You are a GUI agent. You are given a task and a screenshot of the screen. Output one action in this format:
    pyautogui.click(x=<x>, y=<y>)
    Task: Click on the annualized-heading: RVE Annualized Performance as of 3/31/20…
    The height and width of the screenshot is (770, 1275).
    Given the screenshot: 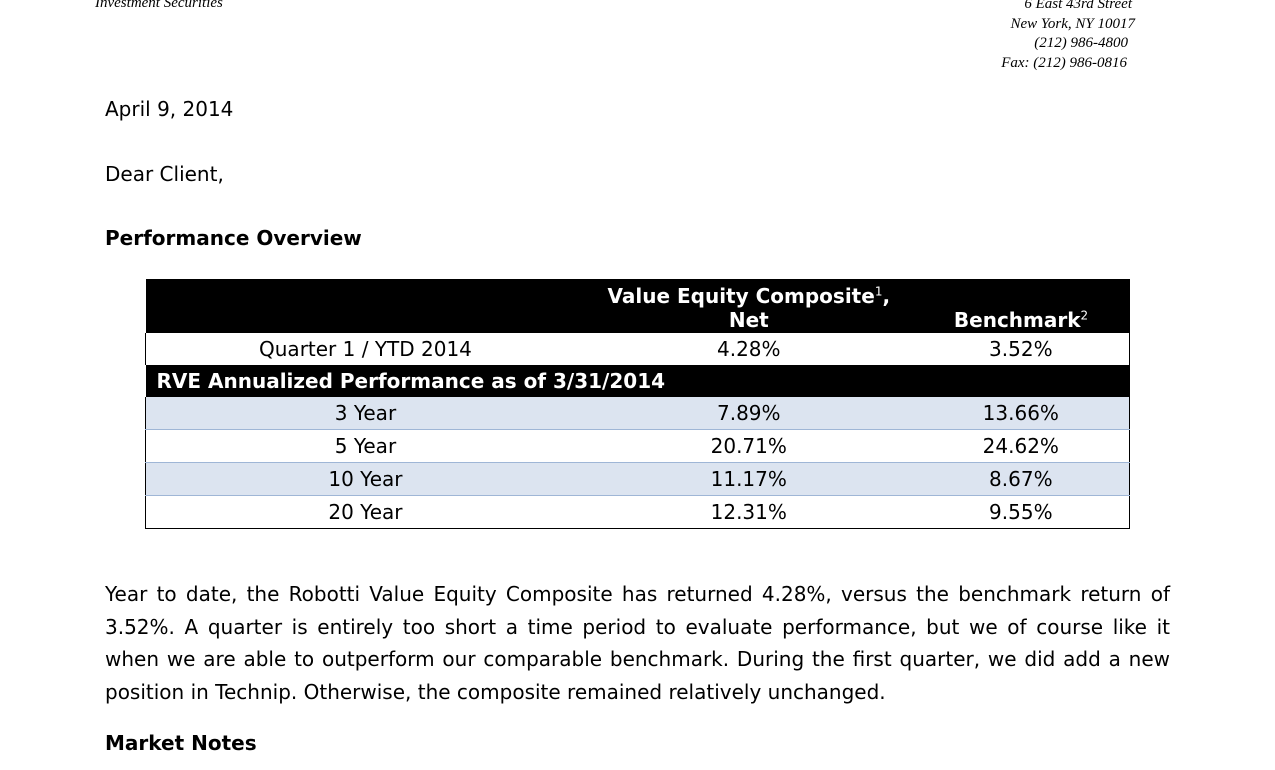 What is the action you would take?
    pyautogui.click(x=637, y=381)
    